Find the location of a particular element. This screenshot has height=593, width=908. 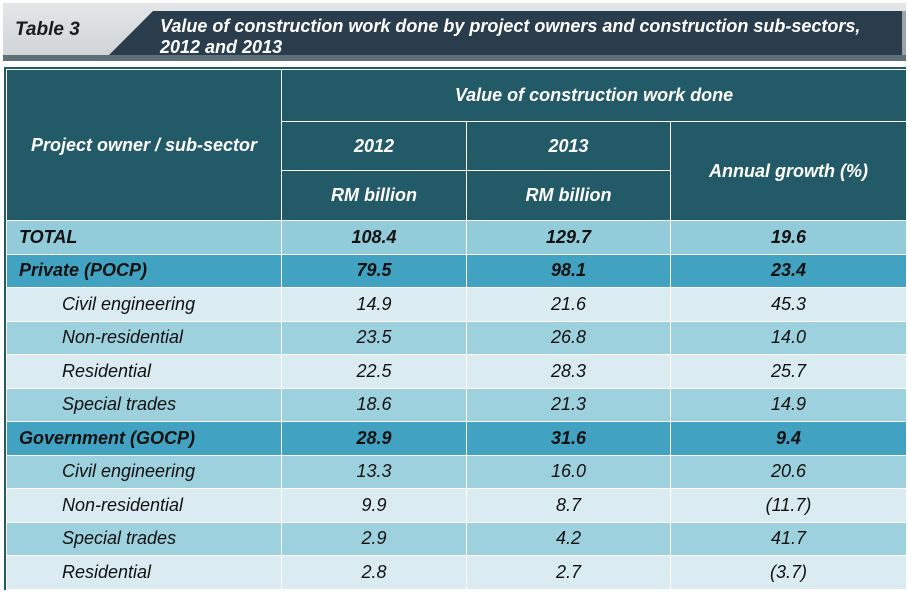

value-2013: 2.7 is located at coordinates (568, 572).